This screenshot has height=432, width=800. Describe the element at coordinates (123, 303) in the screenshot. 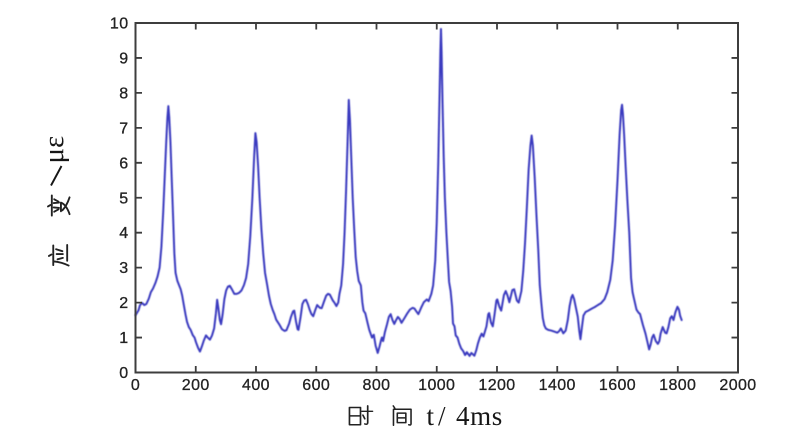

I see `svg-text: 2` at that location.